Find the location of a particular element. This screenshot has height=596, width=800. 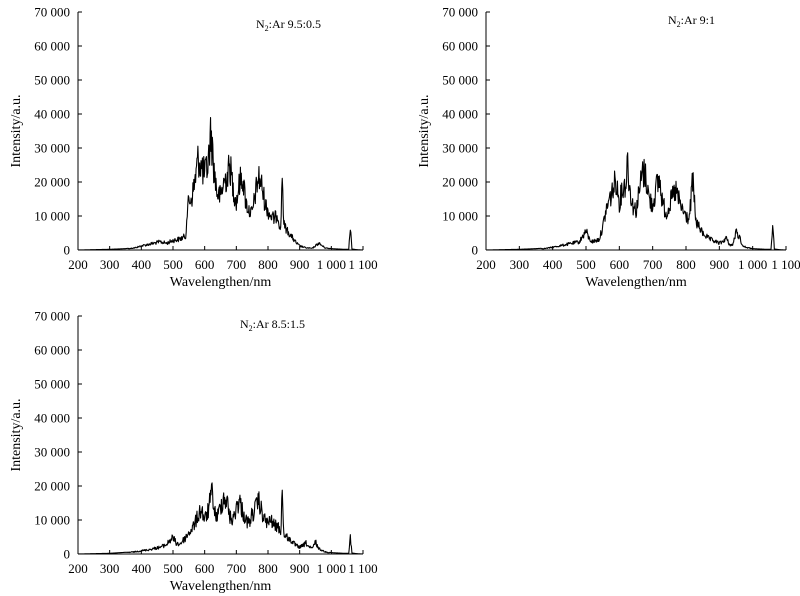

sample-ratio-label: N2:Ar 9:1 is located at coordinates (691, 21).